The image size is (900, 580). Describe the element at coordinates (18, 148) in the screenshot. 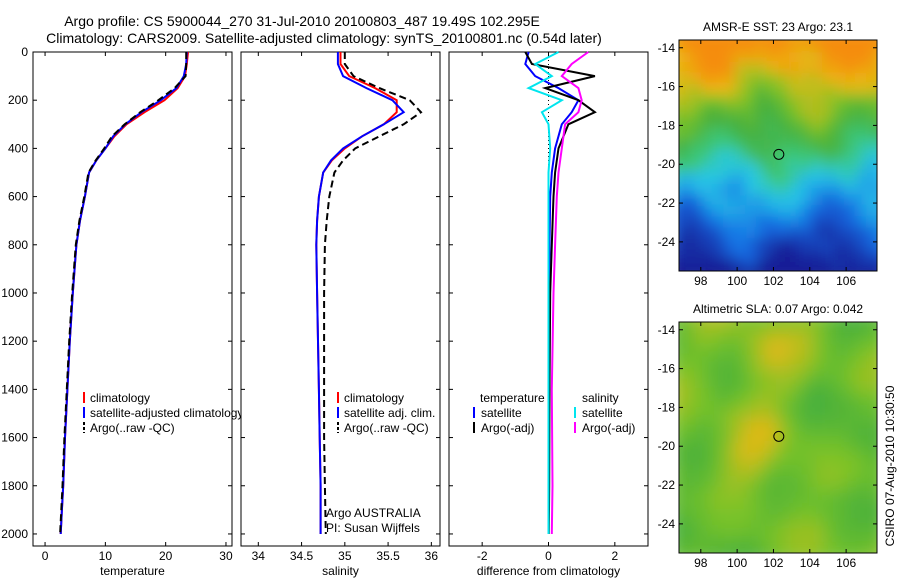

I see `y-tick-label: 400` at that location.